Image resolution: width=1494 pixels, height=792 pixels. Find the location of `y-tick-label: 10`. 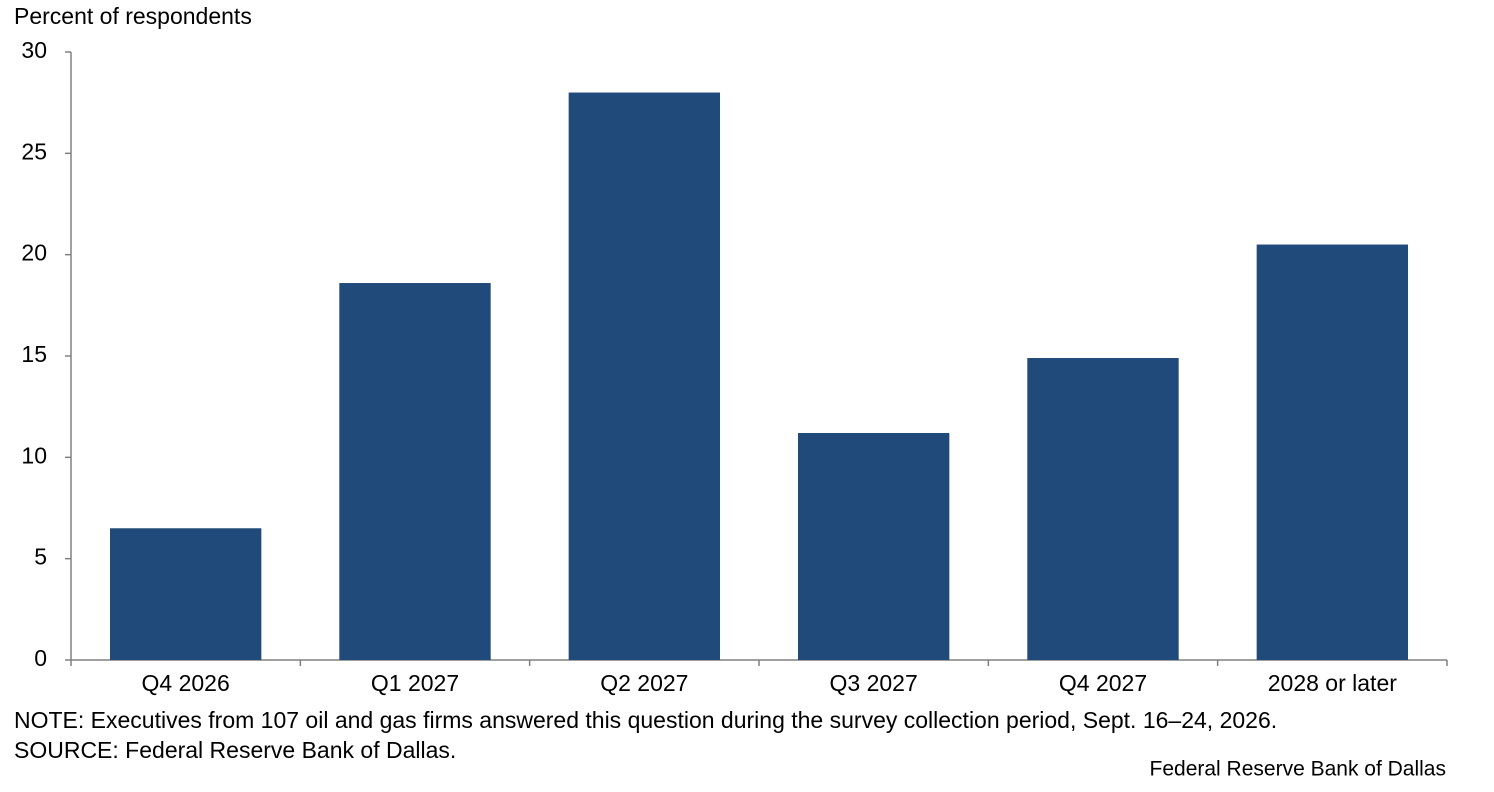

y-tick-label: 10 is located at coordinates (34, 455).